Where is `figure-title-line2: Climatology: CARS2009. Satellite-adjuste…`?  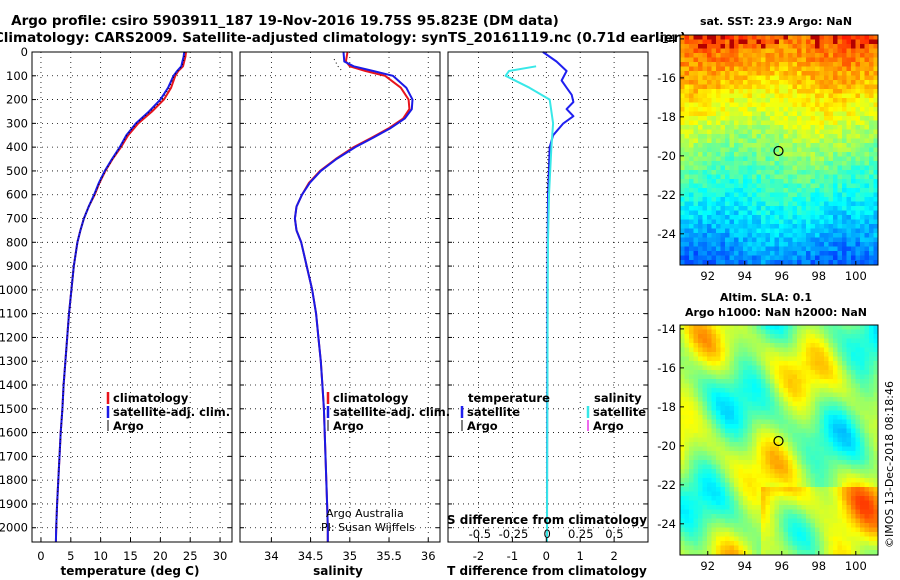
figure-title-line2: Climatology: CARS2009. Satellite-adjuste… is located at coordinates (343, 38).